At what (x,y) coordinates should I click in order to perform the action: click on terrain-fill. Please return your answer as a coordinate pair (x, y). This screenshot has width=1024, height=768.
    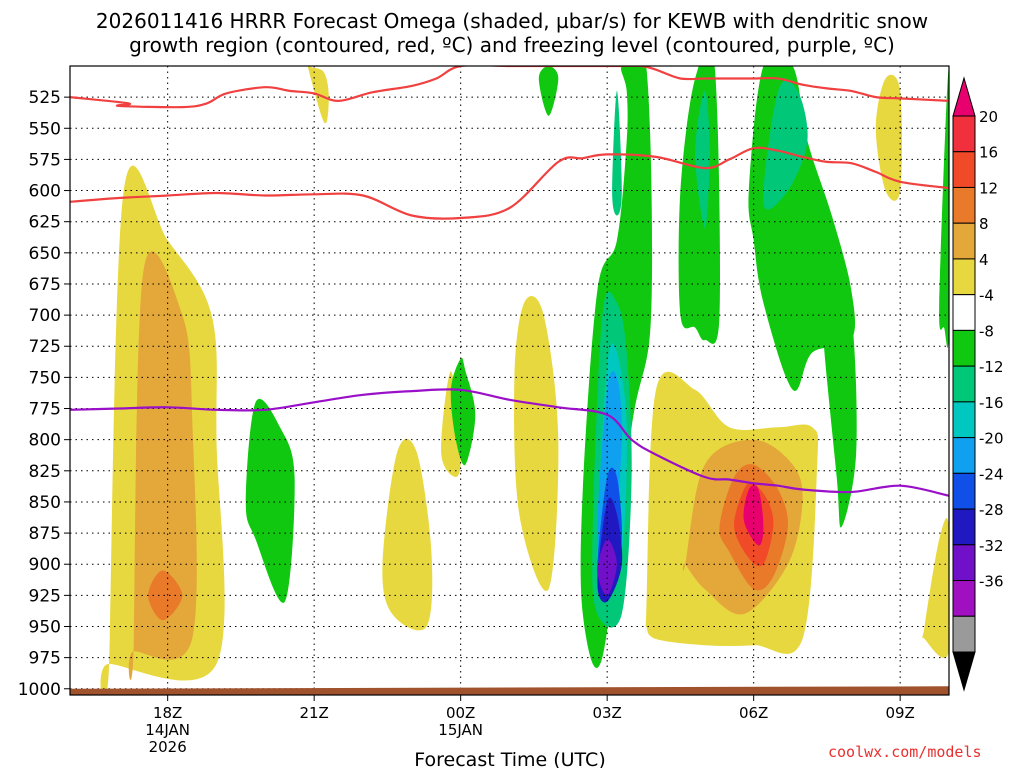
    Looking at the image, I should click on (509, 690).